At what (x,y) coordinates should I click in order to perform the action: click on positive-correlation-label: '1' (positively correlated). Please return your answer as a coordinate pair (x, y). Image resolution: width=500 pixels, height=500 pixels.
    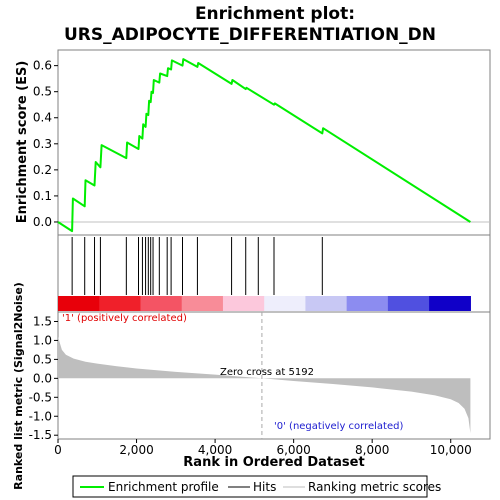
    Looking at the image, I should click on (124, 318).